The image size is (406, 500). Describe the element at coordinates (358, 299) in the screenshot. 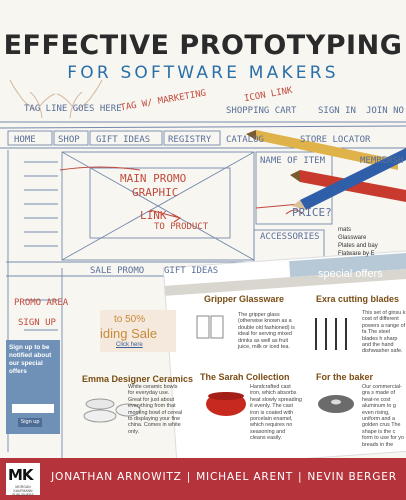

I see `column-title: Exra cutting blades` at that location.